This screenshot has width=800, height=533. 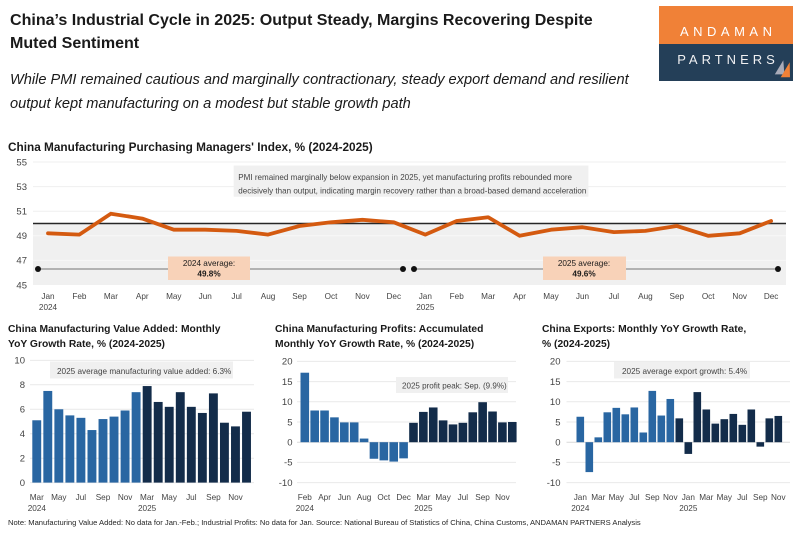 What do you see at coordinates (21, 236) in the screenshot?
I see `svg-text: 49` at bounding box center [21, 236].